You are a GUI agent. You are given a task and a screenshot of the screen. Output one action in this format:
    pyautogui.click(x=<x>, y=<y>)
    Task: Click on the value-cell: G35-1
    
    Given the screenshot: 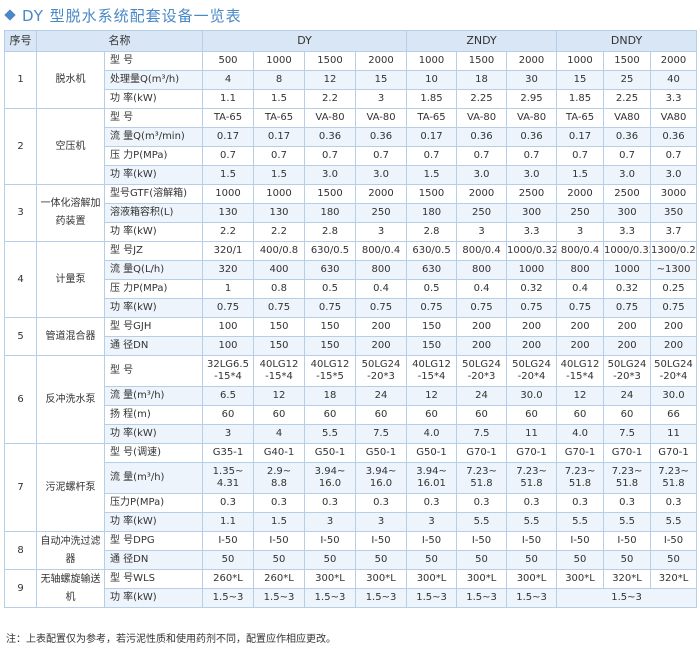 What is the action you would take?
    pyautogui.click(x=228, y=453)
    